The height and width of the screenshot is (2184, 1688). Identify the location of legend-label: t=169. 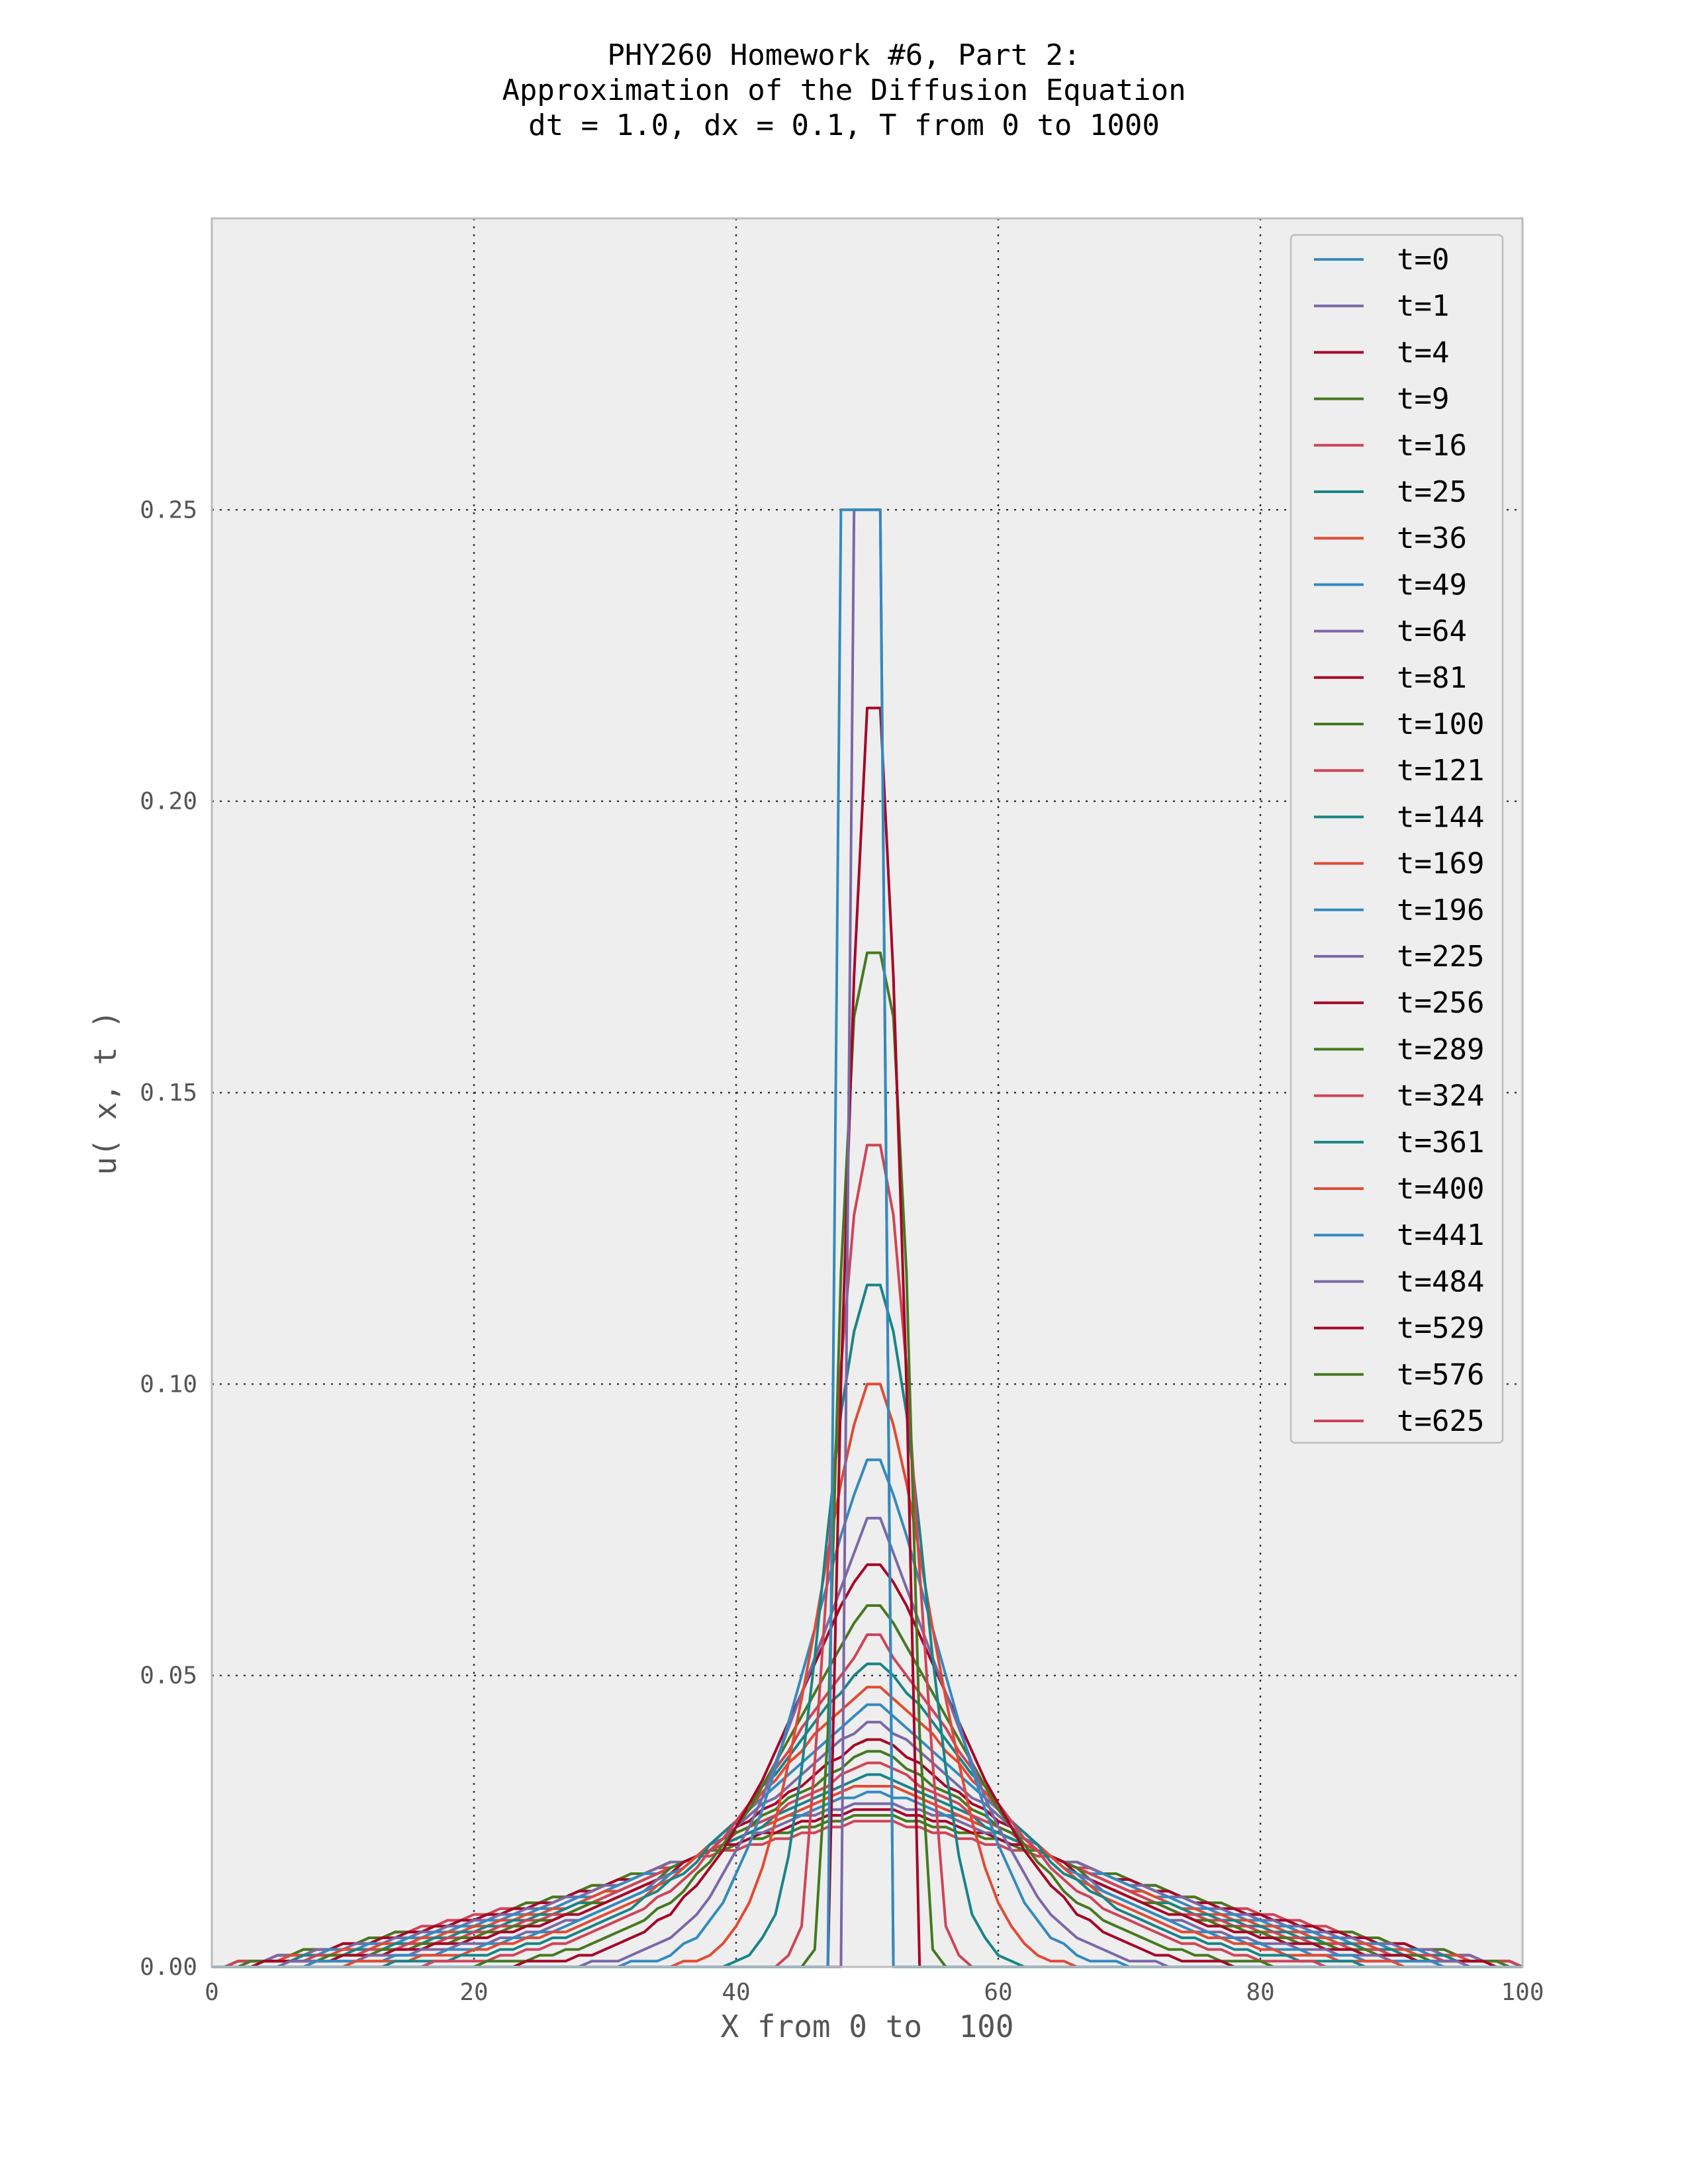
(1440, 864).